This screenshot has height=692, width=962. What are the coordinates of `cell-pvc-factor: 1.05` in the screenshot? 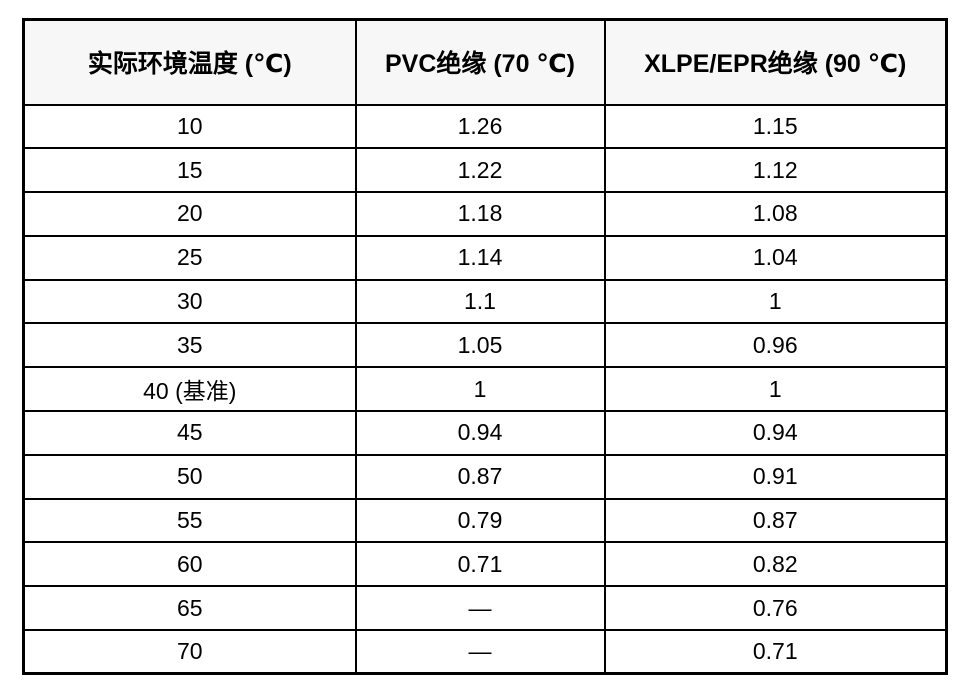 It's located at (480, 345).